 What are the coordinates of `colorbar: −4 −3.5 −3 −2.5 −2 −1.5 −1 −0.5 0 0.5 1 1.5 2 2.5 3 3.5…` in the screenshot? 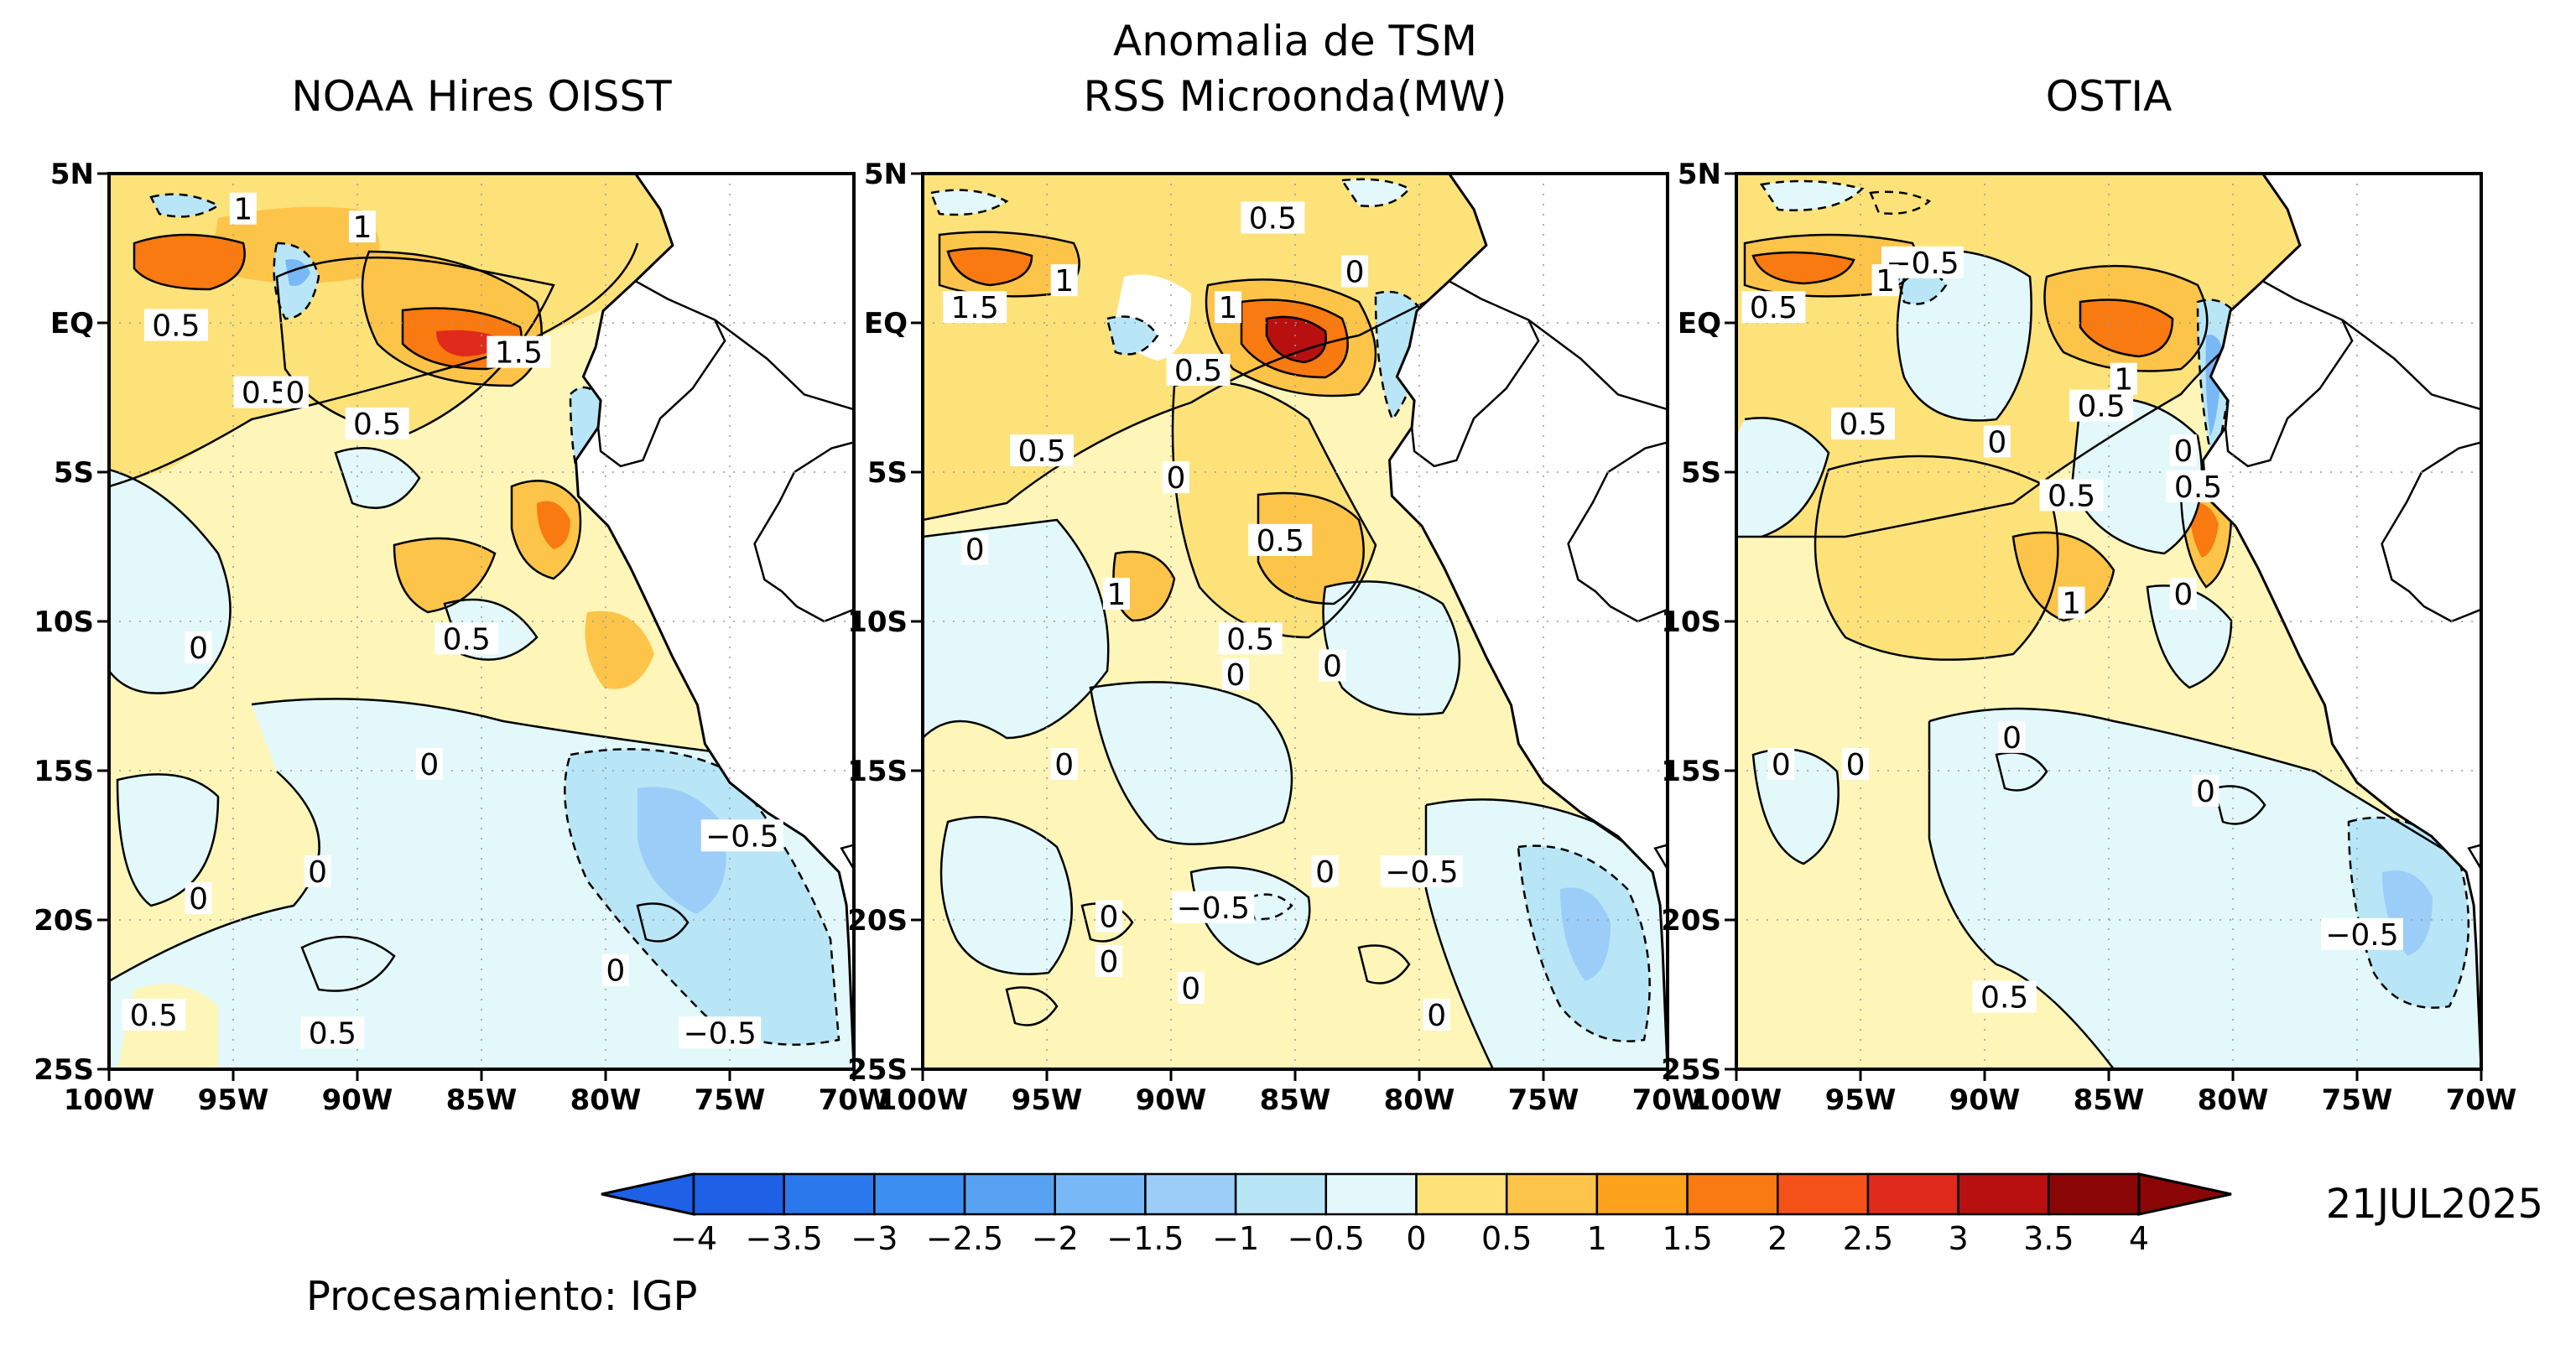 It's located at (1416, 1214).